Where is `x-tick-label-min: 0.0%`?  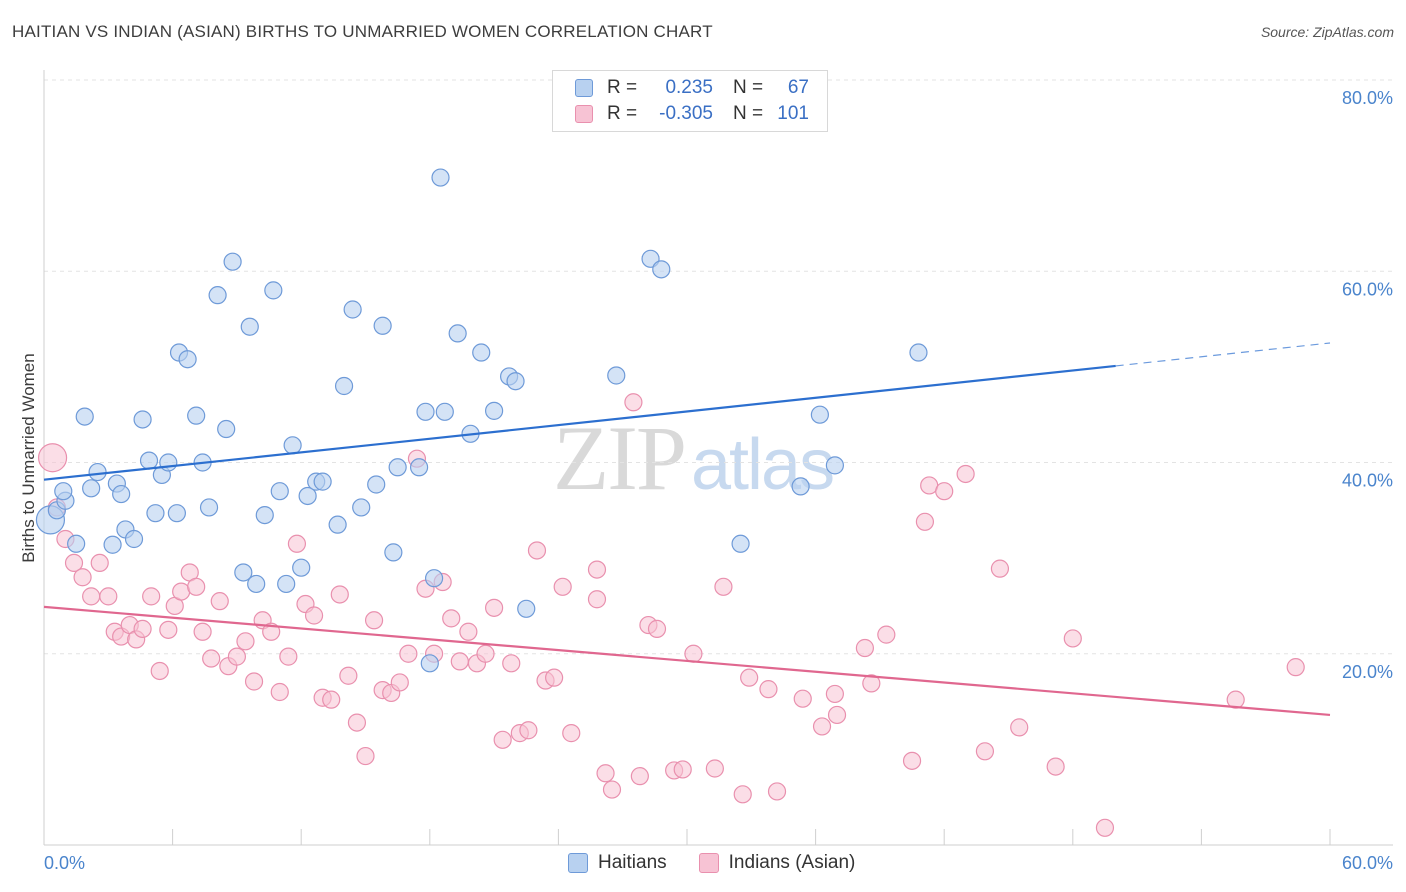
x-tick-label-min: 0.0% is located at coordinates (64, 863).